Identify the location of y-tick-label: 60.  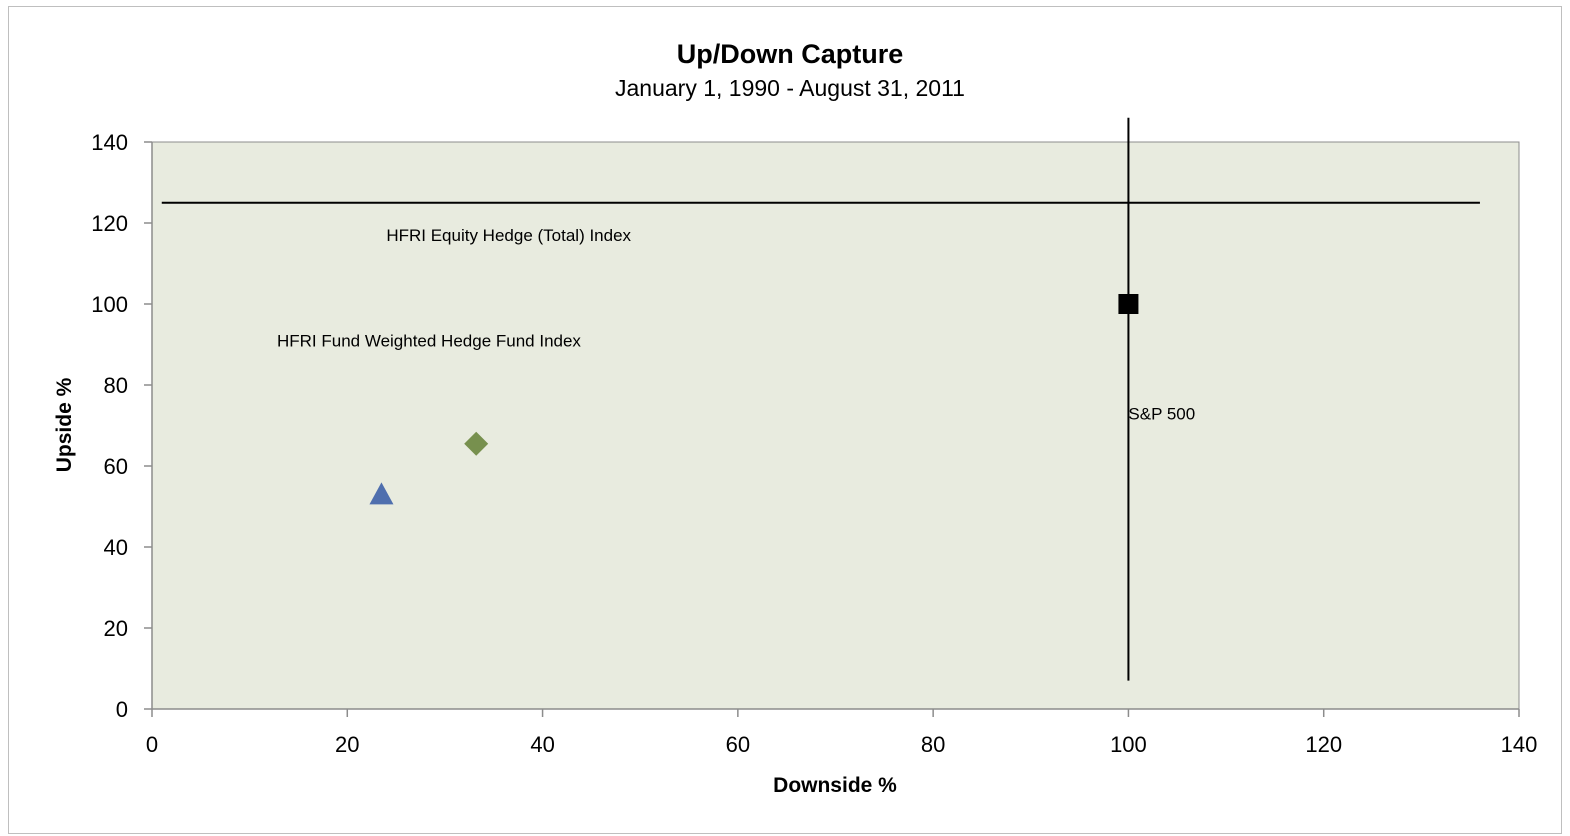
(116, 466).